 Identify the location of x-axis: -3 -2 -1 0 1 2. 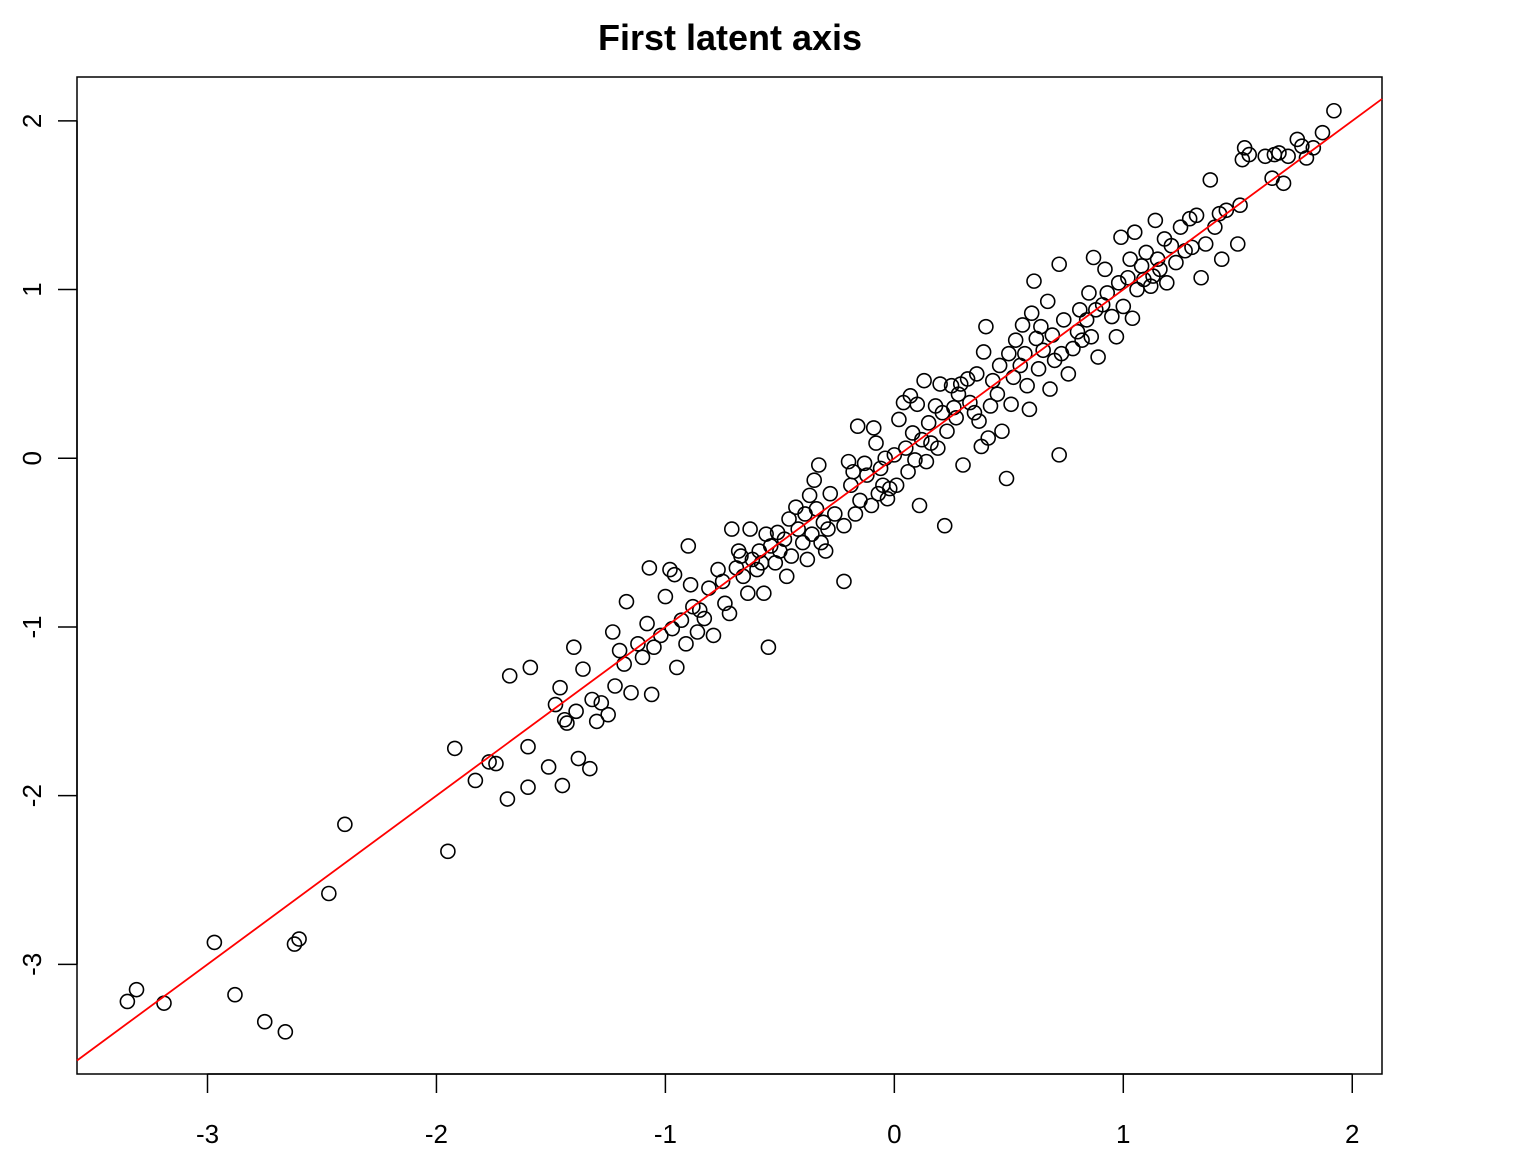
(777, 1111).